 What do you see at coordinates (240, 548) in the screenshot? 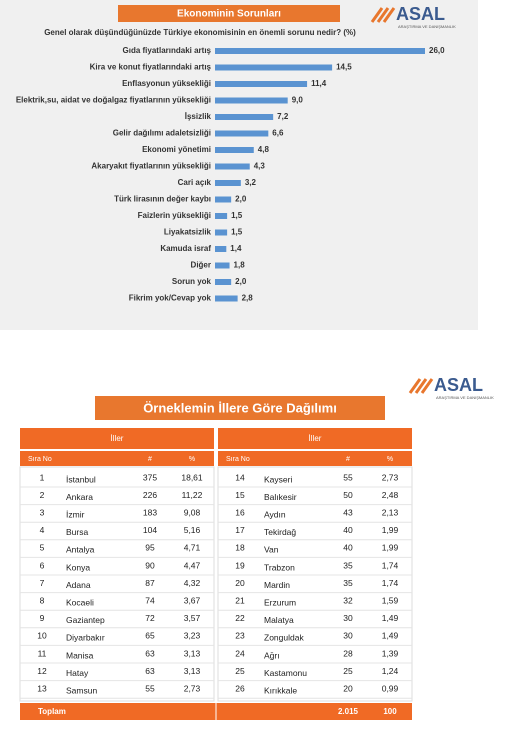
I see `table-cell: 18` at bounding box center [240, 548].